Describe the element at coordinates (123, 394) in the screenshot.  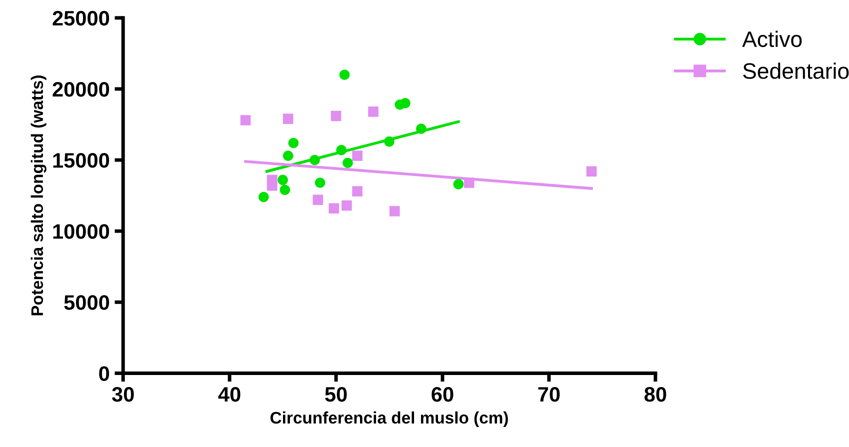
I see `x-tick-label: 30` at that location.